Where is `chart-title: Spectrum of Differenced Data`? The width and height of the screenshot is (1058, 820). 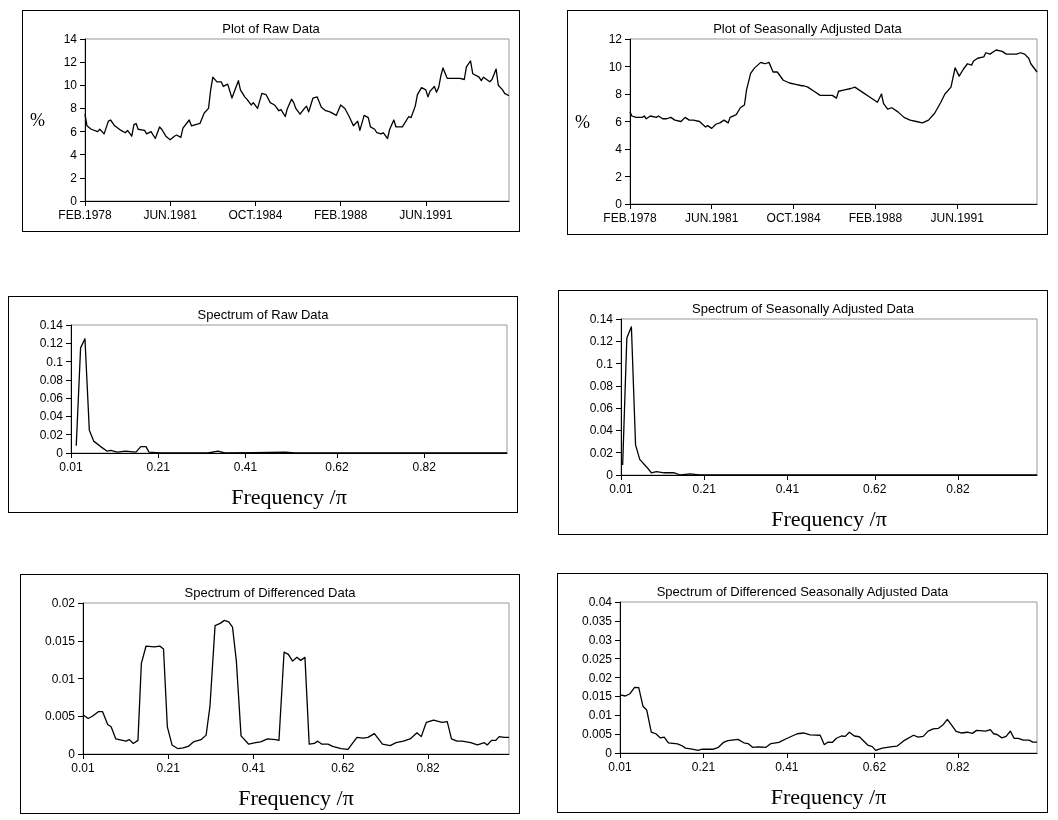
chart-title: Spectrum of Differenced Data is located at coordinates (270, 592).